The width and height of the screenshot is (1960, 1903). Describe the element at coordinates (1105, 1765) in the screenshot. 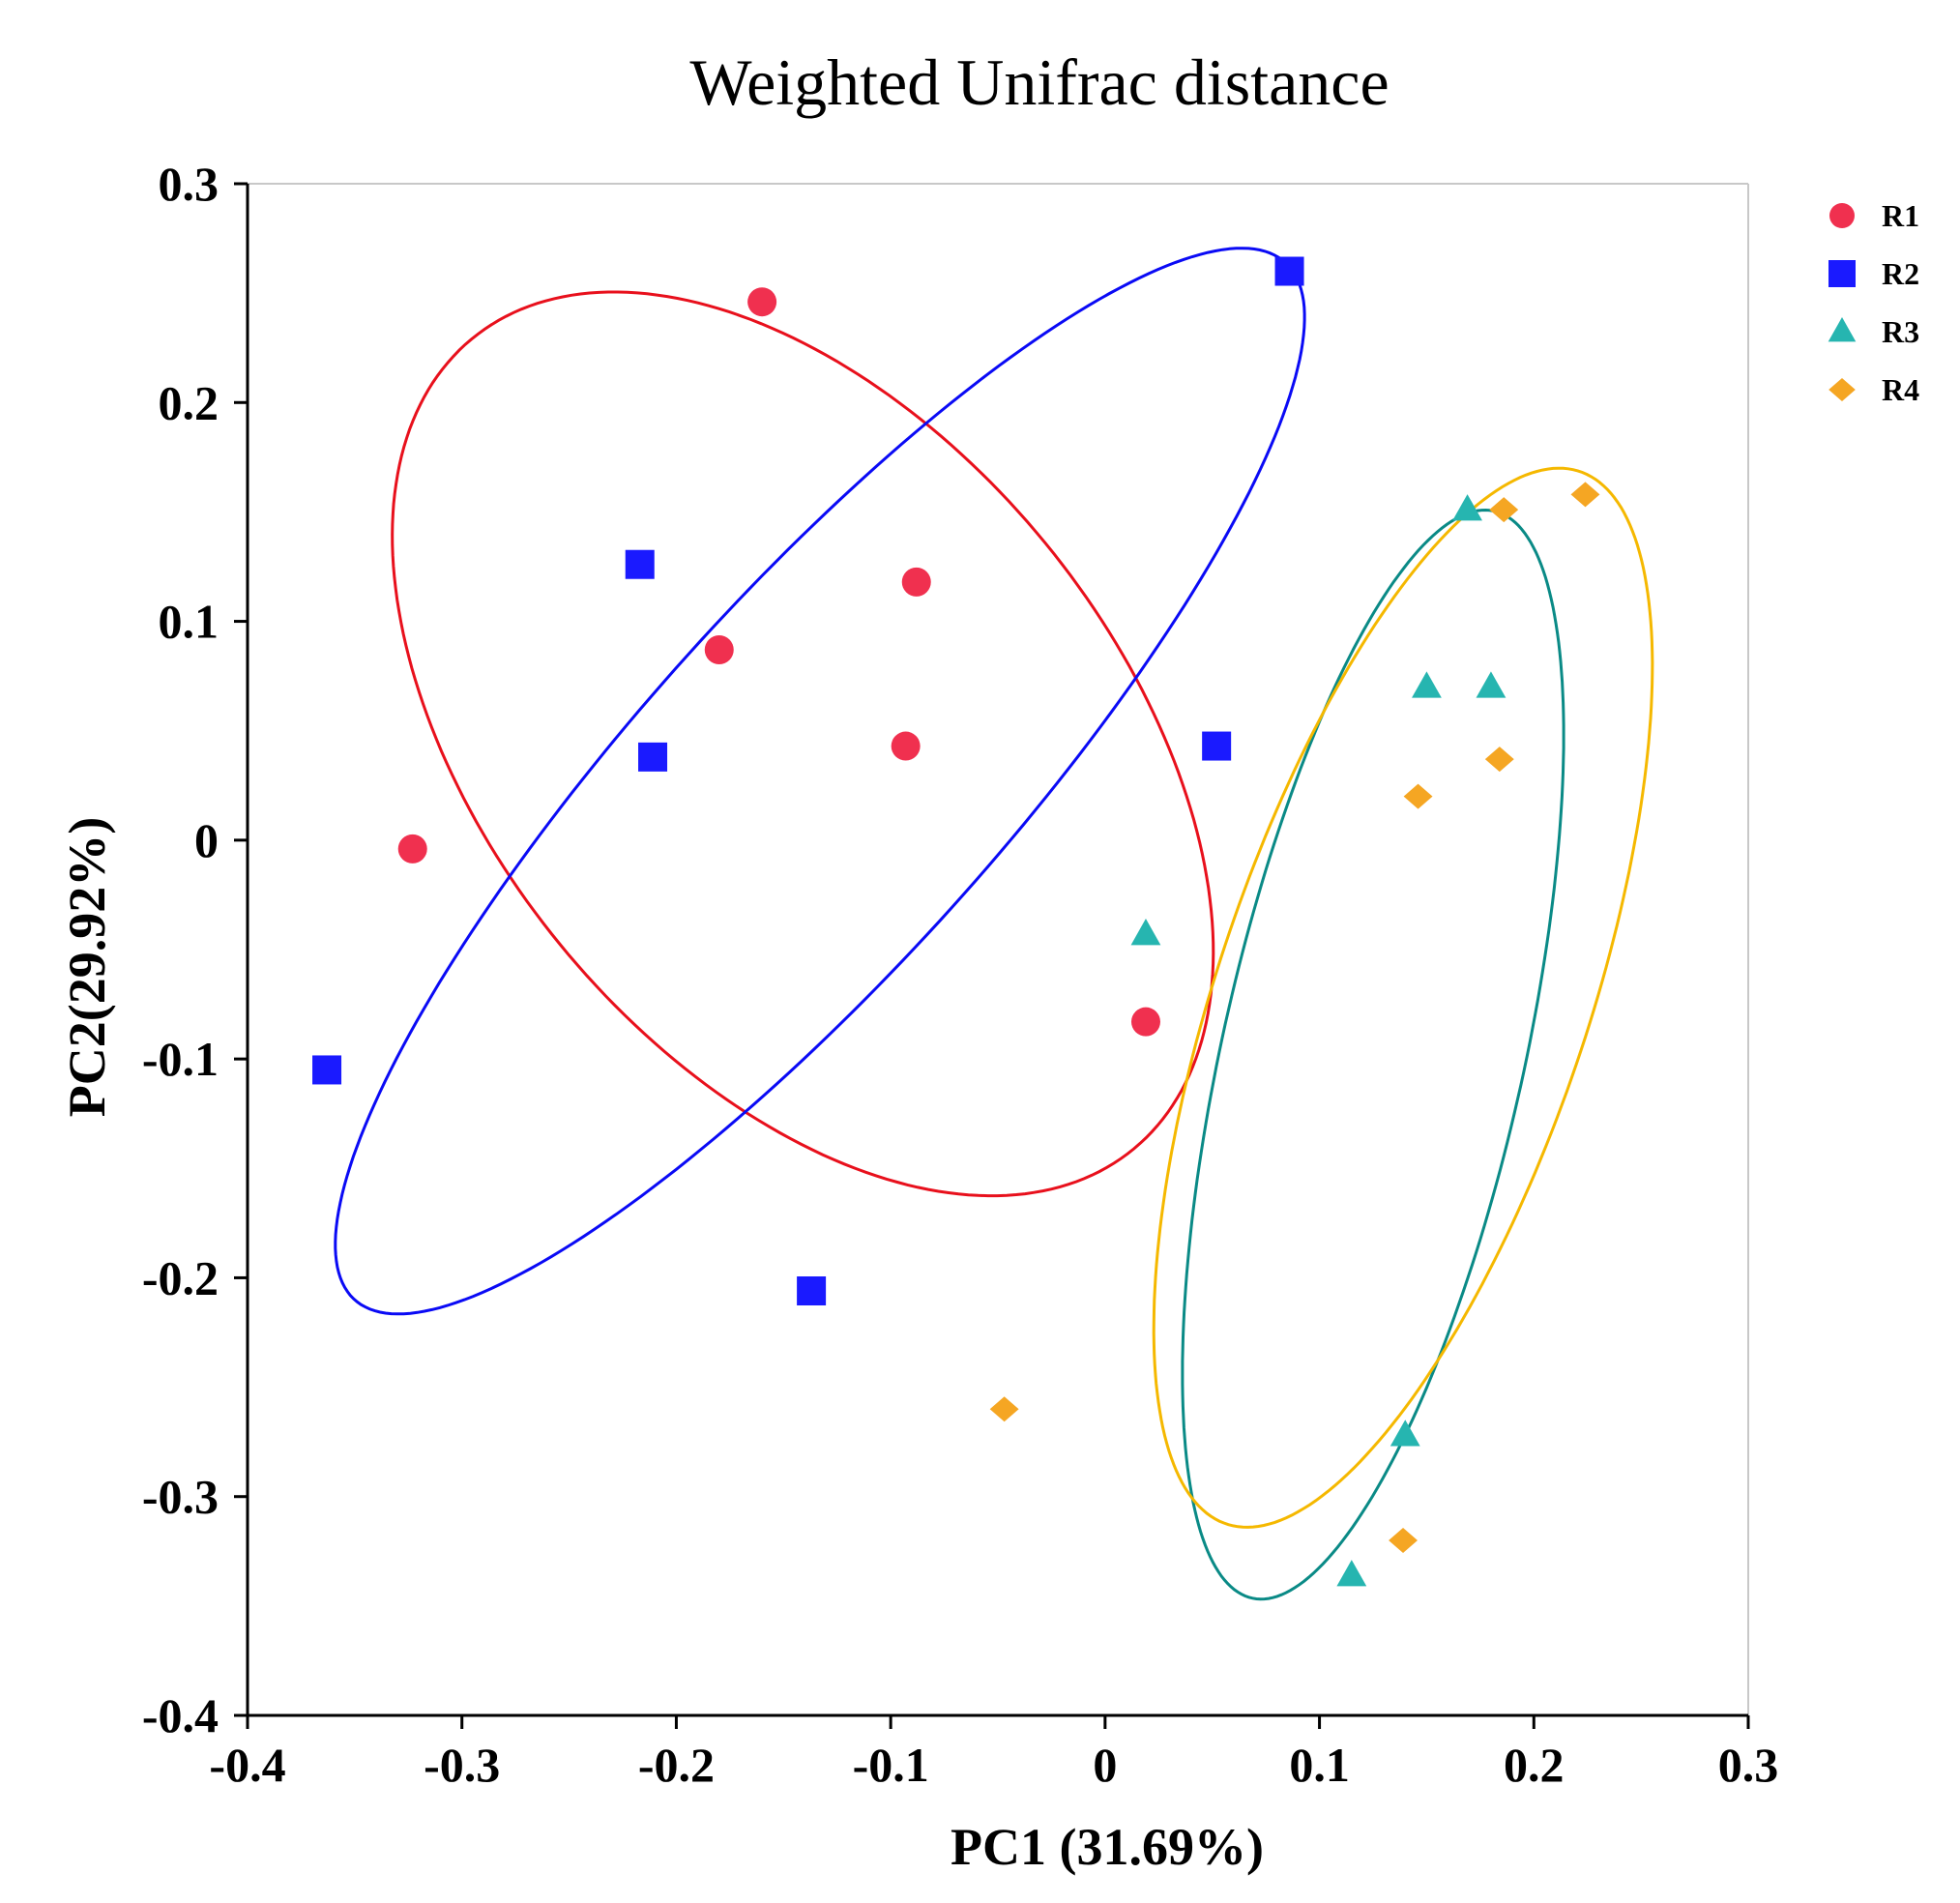

I see `x-tick-label: 0` at that location.